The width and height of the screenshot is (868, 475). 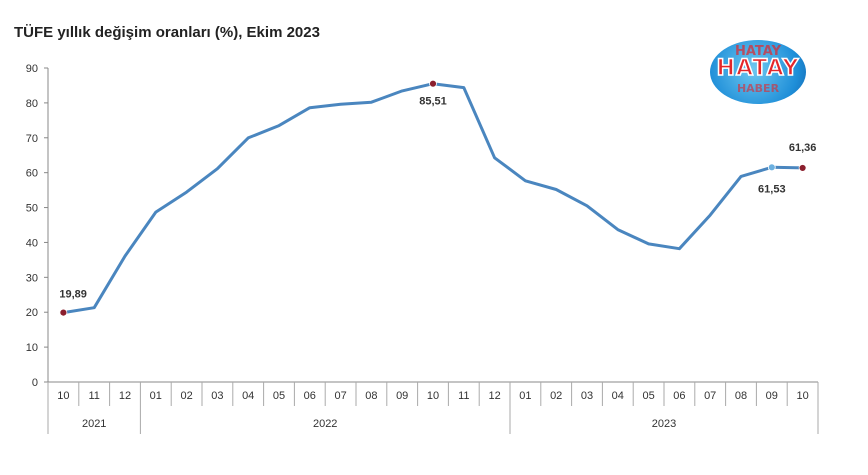 I want to click on hatay-logo: HATAY HATAY HABER, so click(x=758, y=72).